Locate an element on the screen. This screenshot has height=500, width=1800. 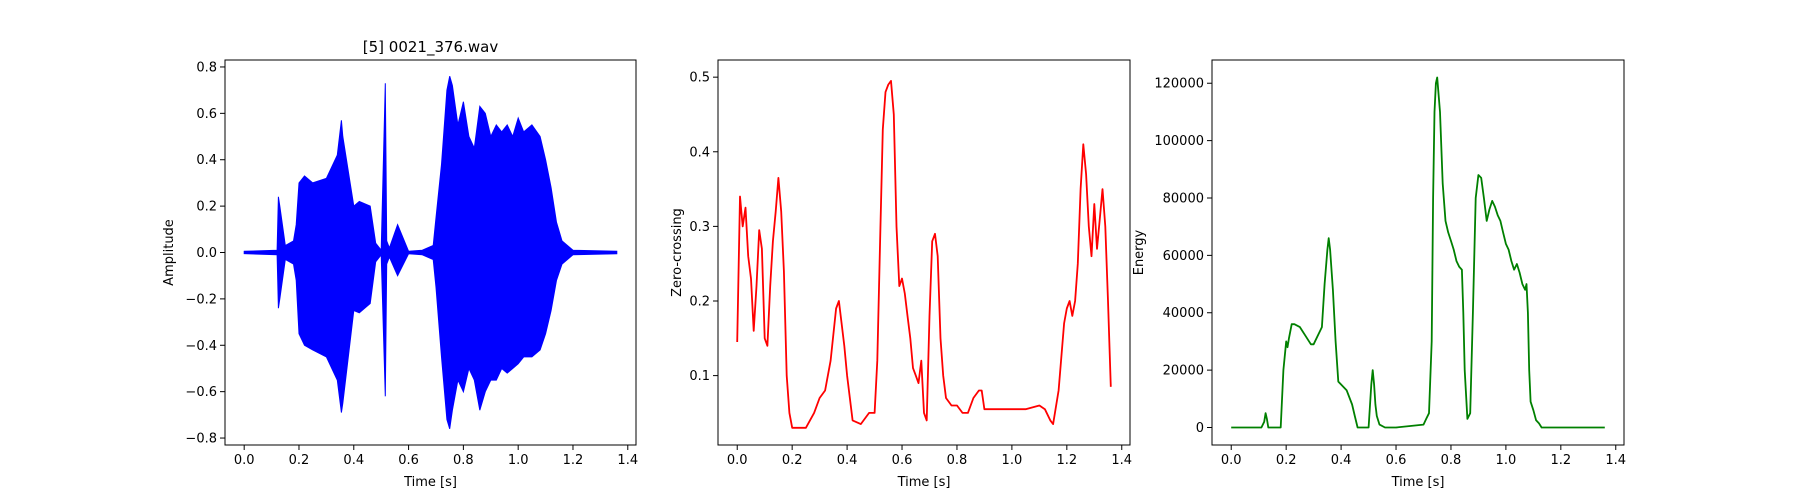
waveform-y-tick-label: 0.0 is located at coordinates (206, 253).